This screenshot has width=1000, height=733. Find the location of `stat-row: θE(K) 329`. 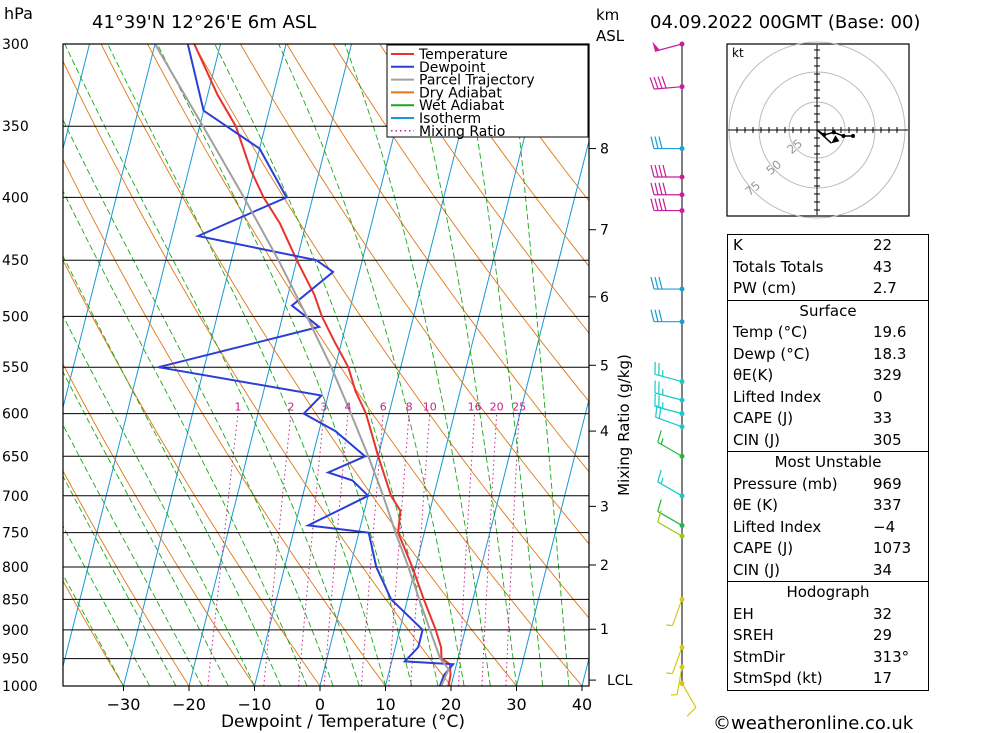

stat-row: θE(K) 329 is located at coordinates (828, 376).